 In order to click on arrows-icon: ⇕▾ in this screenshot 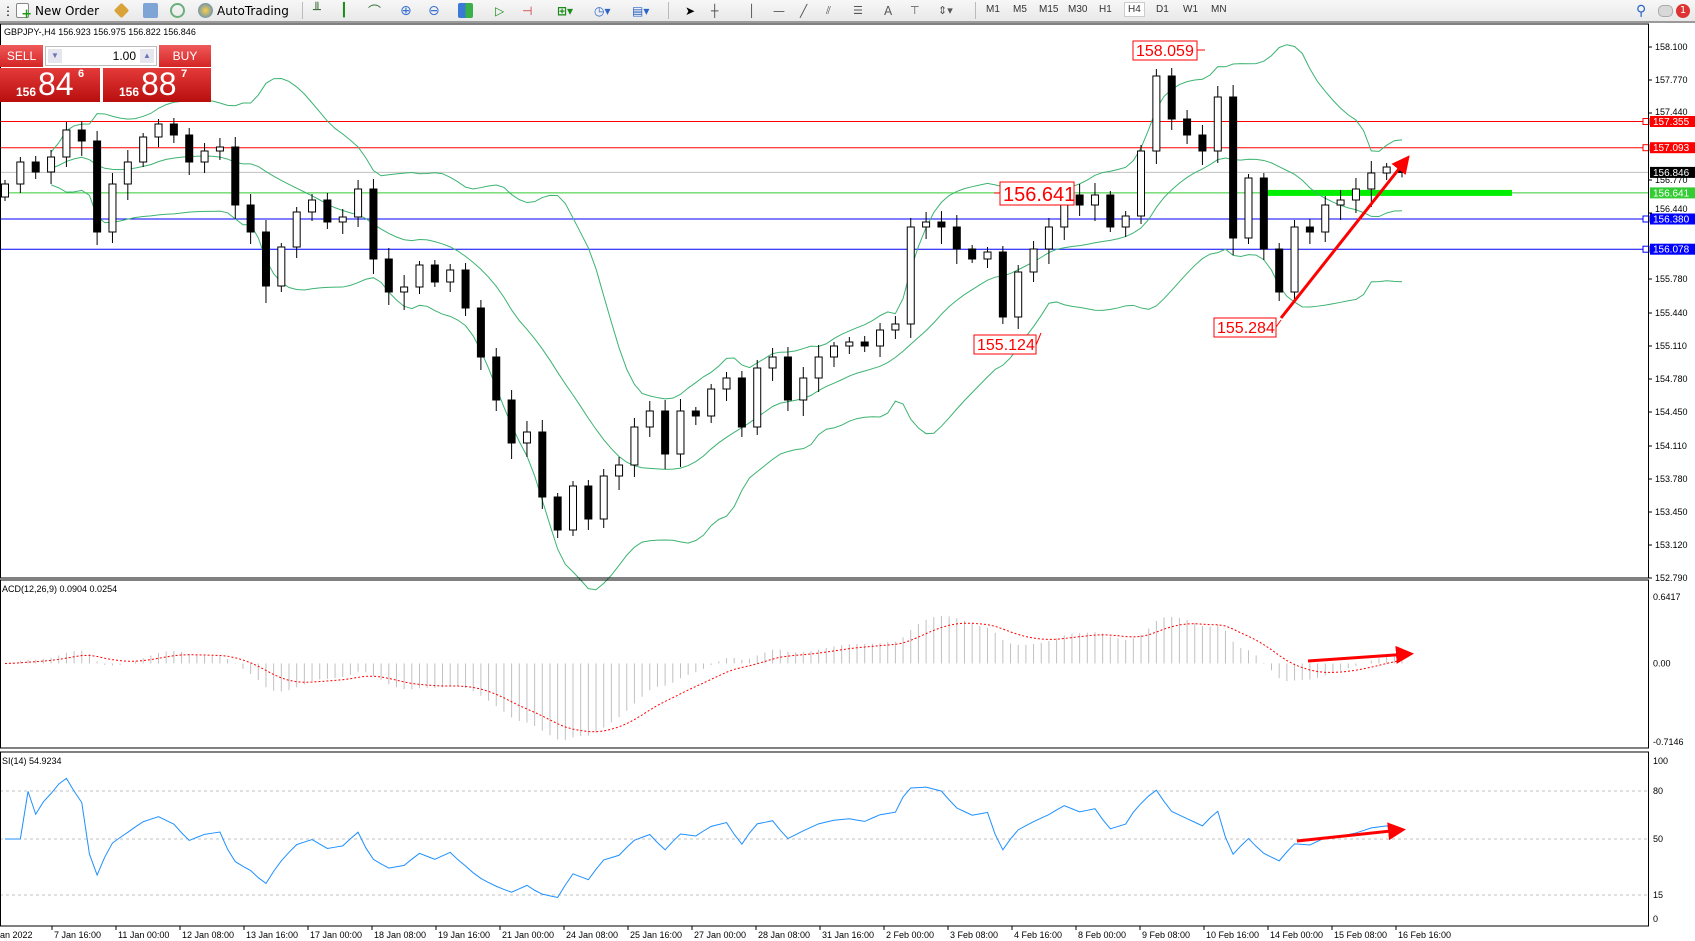, I will do `click(945, 10)`.